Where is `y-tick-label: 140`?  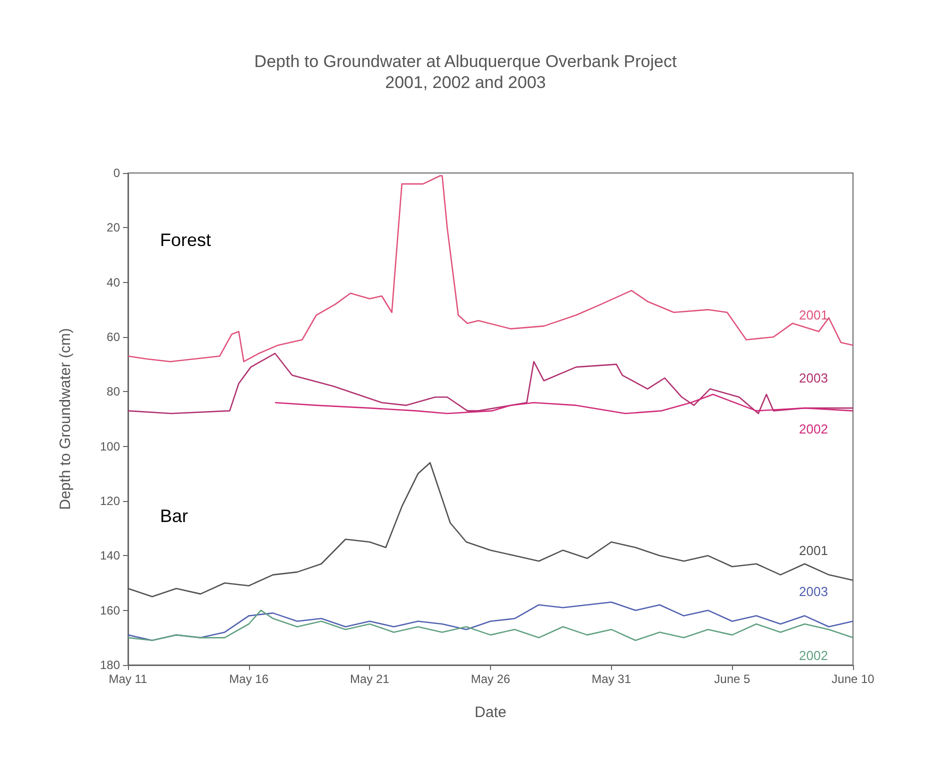
y-tick-label: 140 is located at coordinates (110, 555).